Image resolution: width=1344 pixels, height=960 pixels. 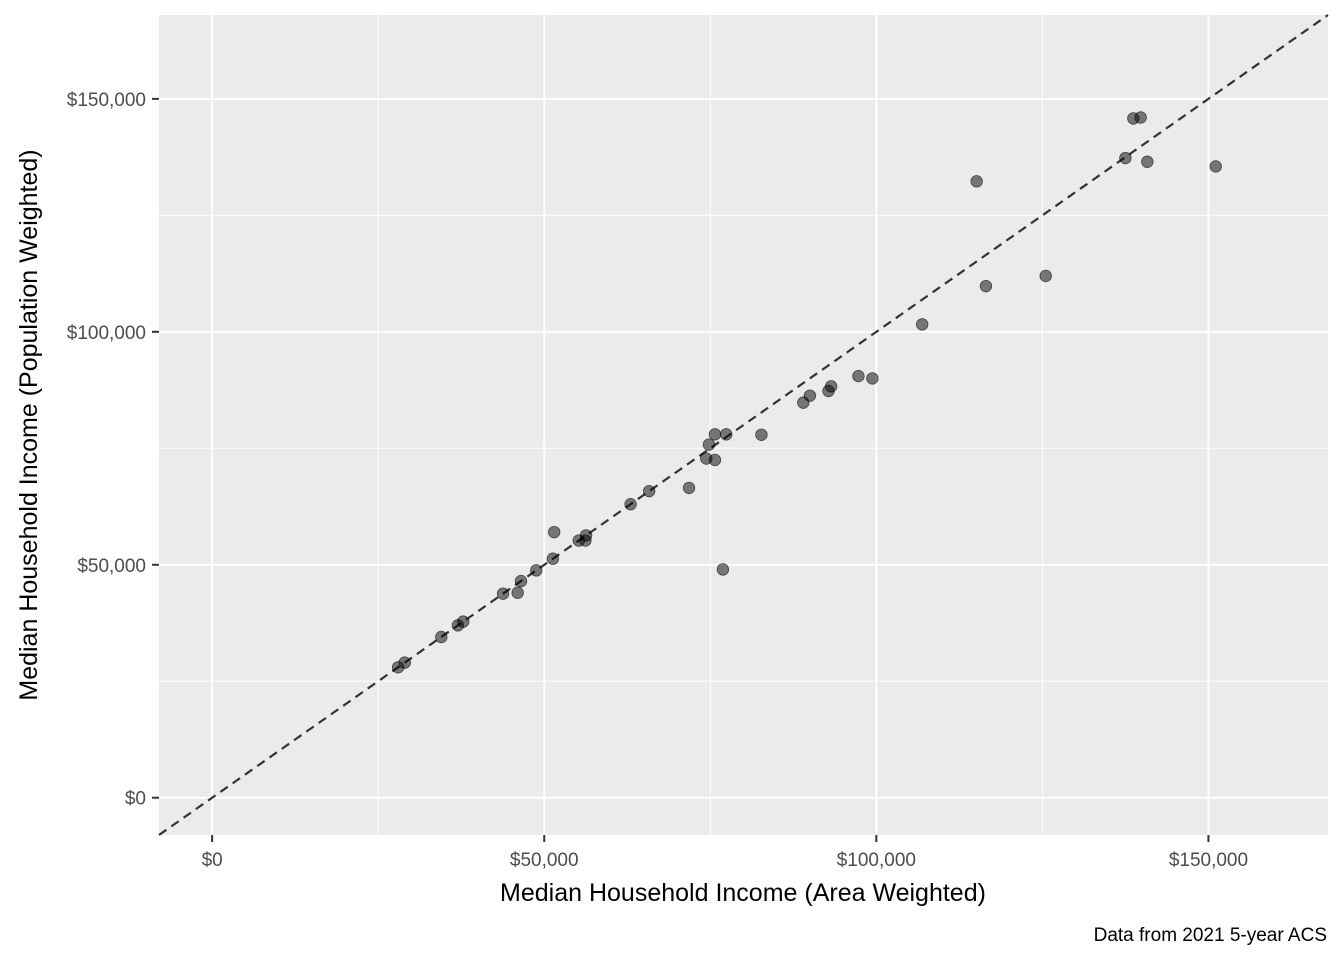 I want to click on y-tick-label: $50,000, so click(x=111, y=566).